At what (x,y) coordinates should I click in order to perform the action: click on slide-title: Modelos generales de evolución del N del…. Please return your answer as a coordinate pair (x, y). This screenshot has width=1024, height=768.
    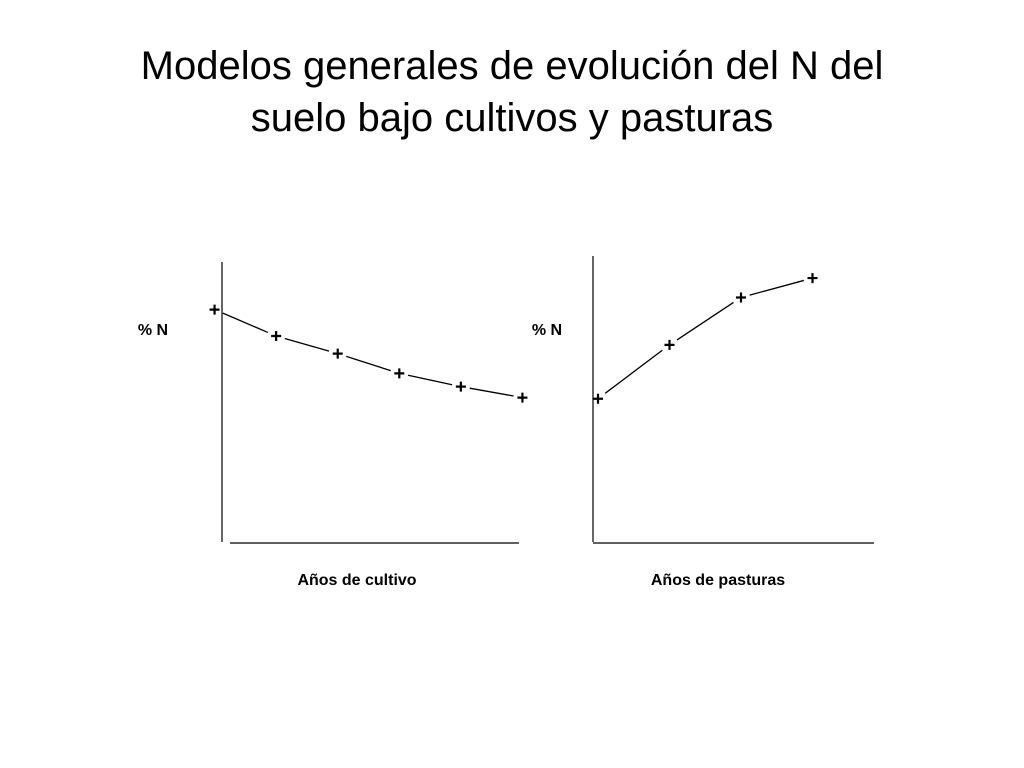
    Looking at the image, I should click on (512, 92).